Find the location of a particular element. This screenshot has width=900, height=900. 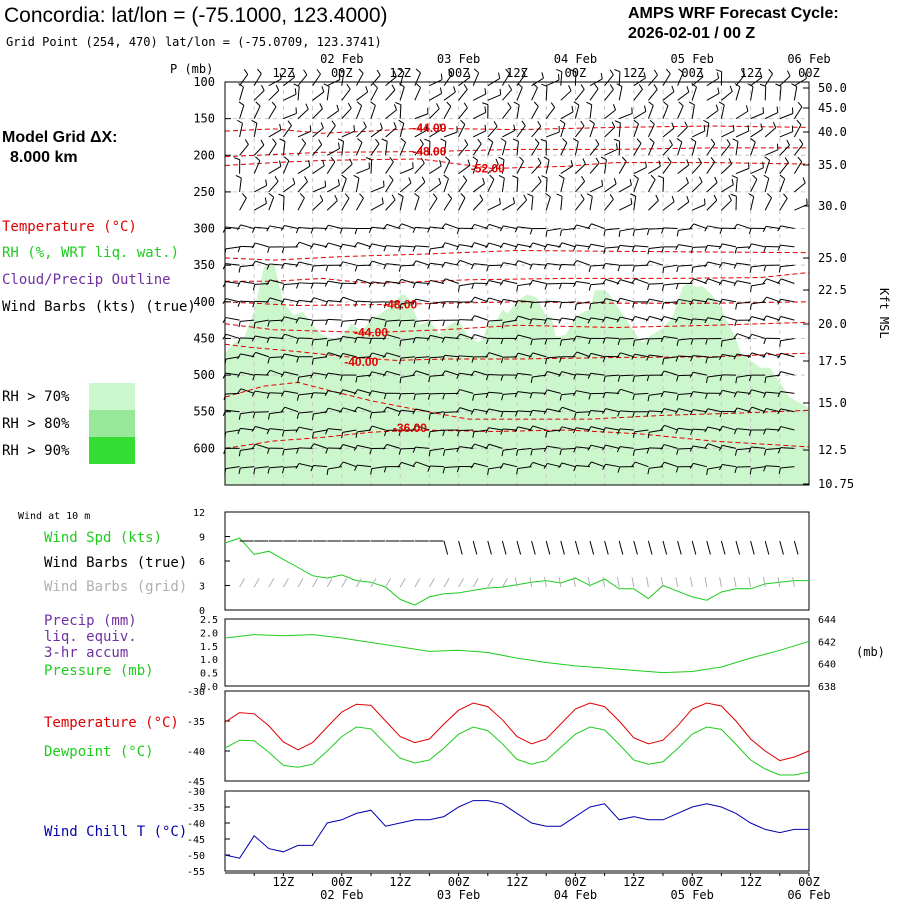

bottom-date-label: 03 Feb is located at coordinates (458, 894).